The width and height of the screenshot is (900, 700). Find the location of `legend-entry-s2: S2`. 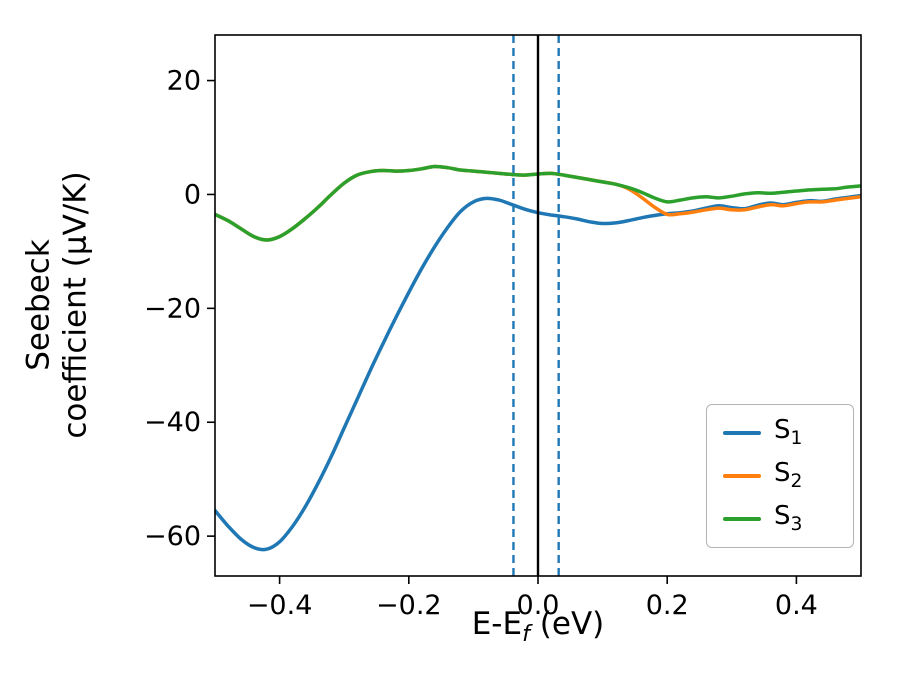

legend-entry-s2: S2 is located at coordinates (784, 476).